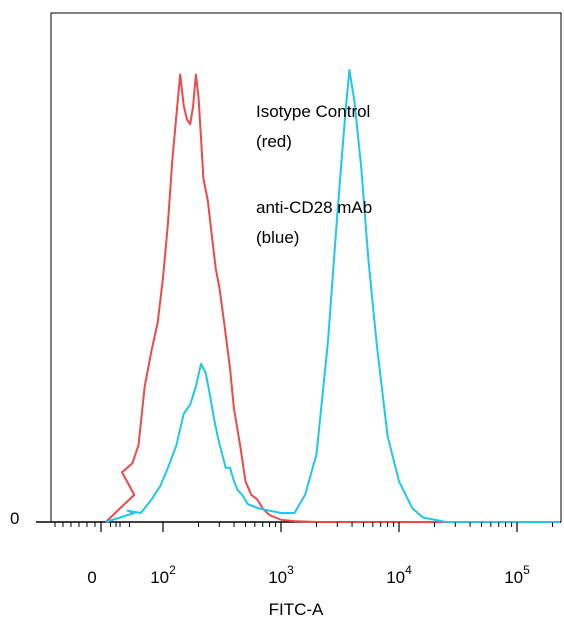 Image resolution: width=564 pixels, height=622 pixels. I want to click on x-tick-label: 10³, so click(281, 575).